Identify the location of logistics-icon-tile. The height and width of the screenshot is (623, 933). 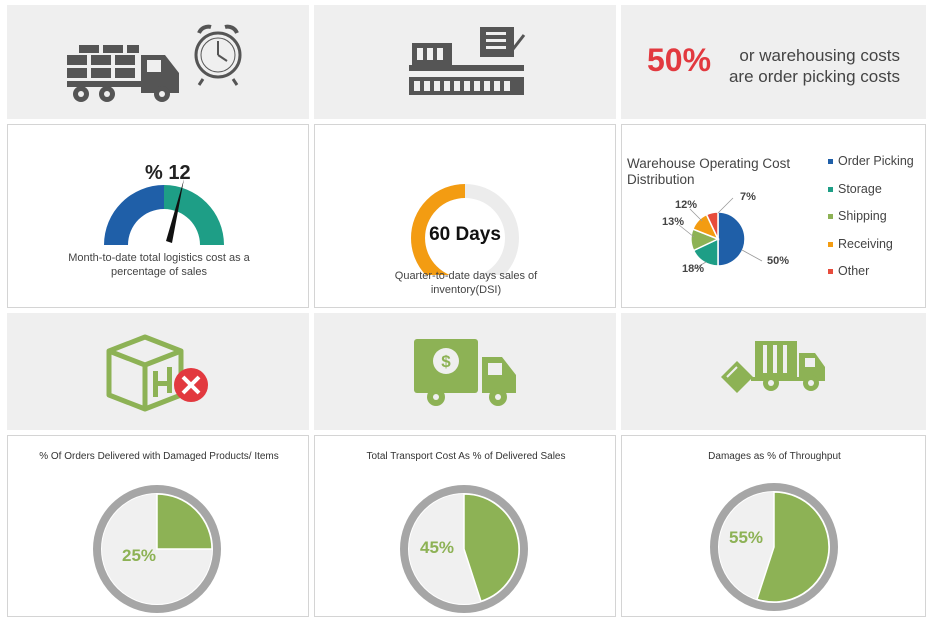
(158, 62).